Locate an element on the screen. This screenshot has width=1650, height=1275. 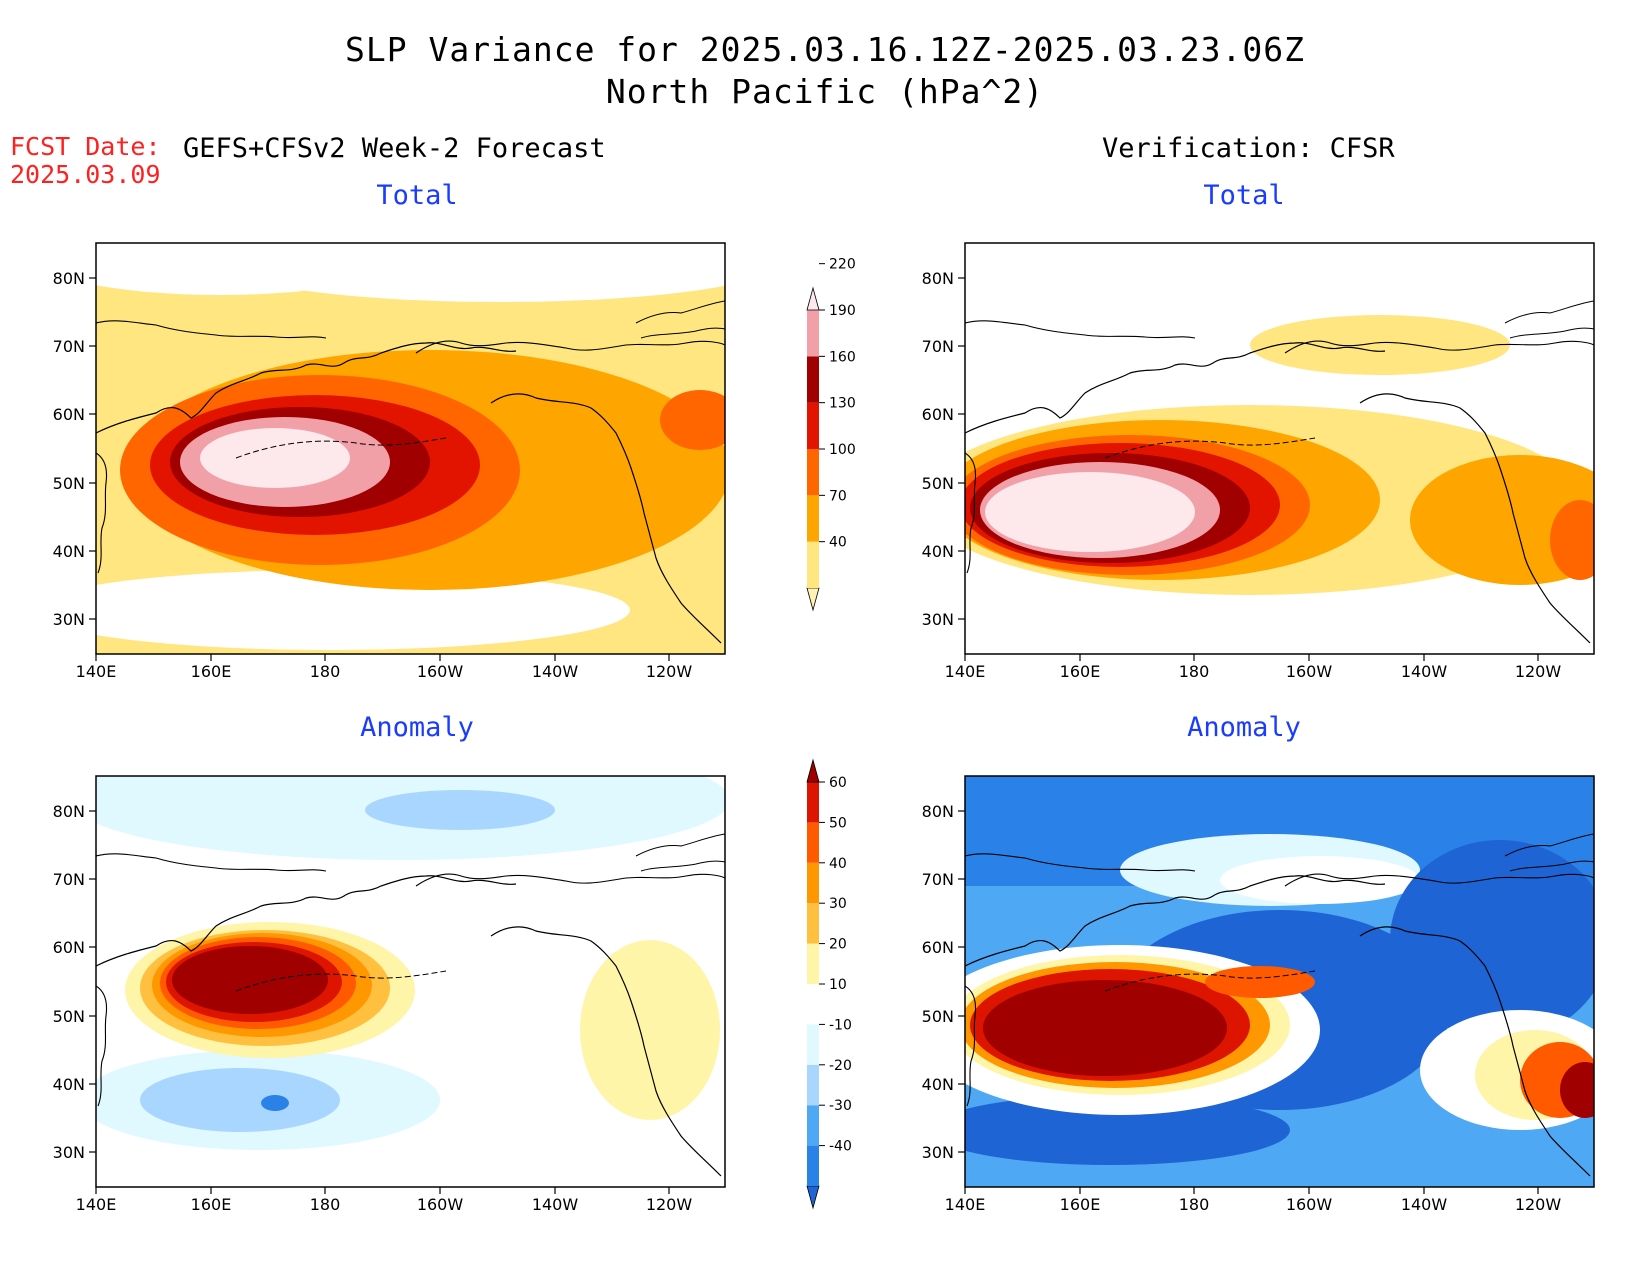
total-colorbar-tick-label: 70 is located at coordinates (838, 496).